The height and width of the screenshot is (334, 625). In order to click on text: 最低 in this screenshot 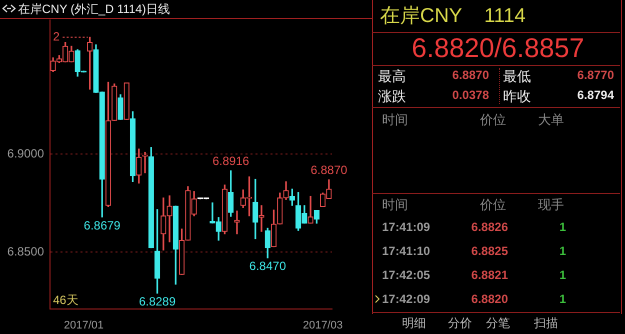, I will do `click(517, 76)`.